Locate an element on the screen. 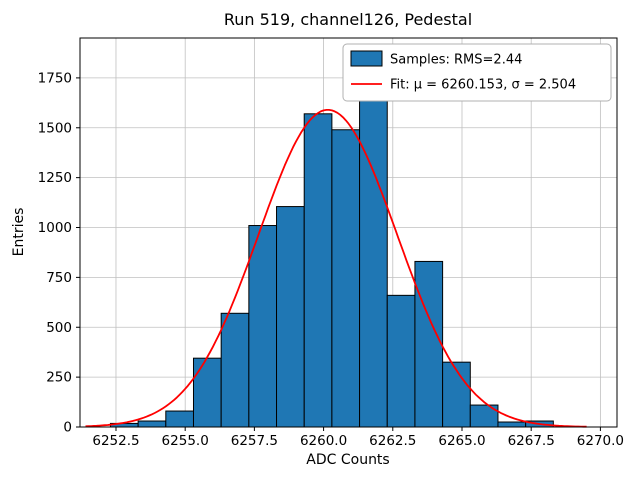 The image size is (640, 480). x-tick-label: 6267.5 is located at coordinates (531, 441).